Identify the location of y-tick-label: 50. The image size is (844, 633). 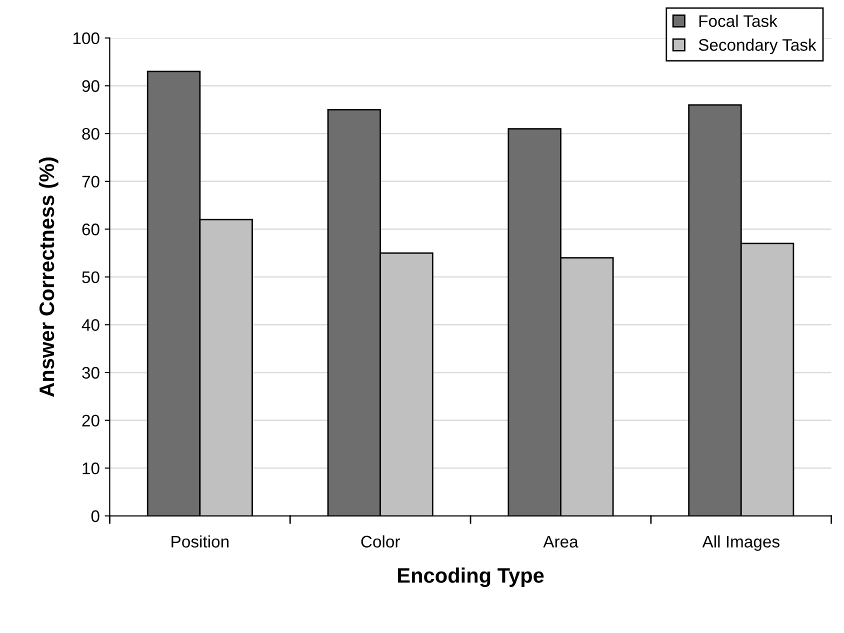
(91, 277).